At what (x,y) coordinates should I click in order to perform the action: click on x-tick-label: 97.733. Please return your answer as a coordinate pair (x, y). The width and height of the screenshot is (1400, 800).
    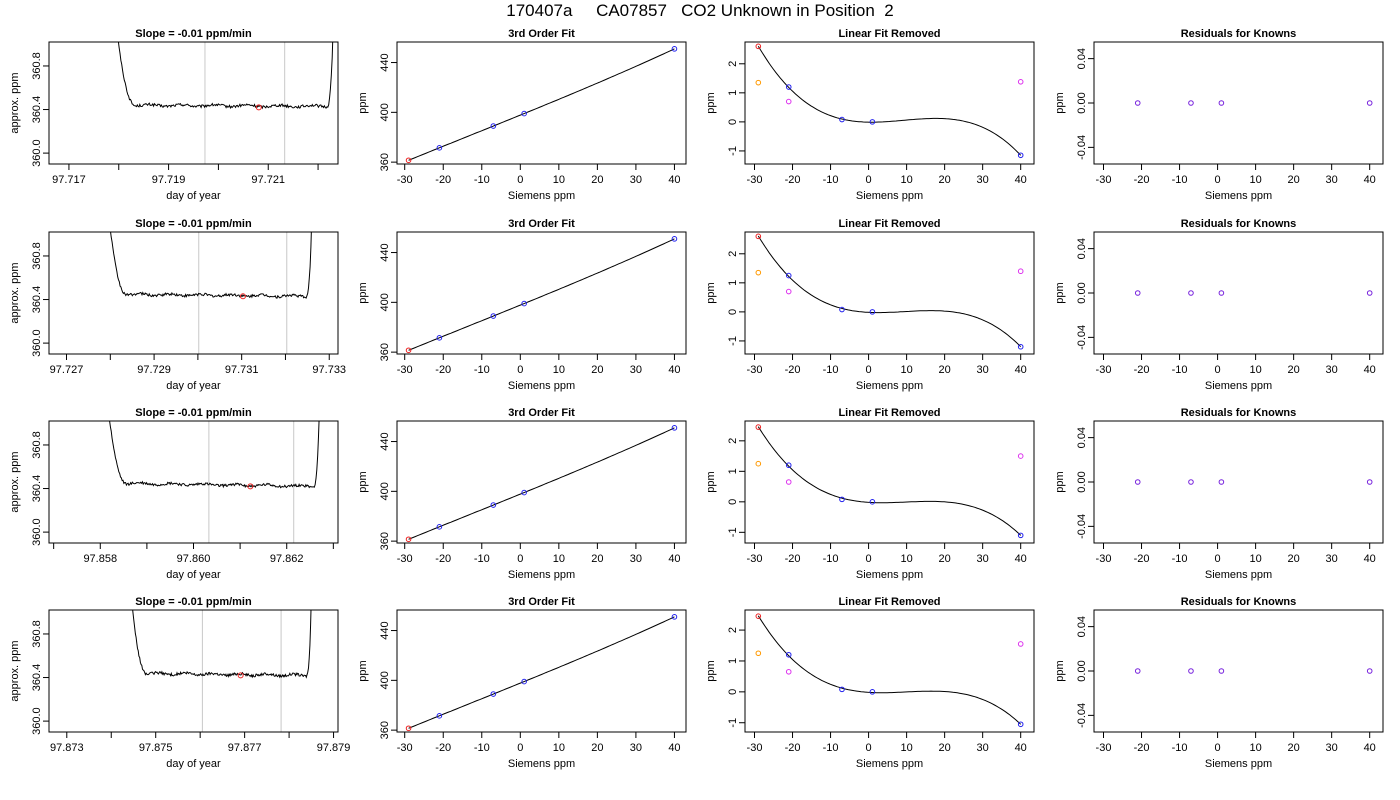
    Looking at the image, I should click on (329, 370).